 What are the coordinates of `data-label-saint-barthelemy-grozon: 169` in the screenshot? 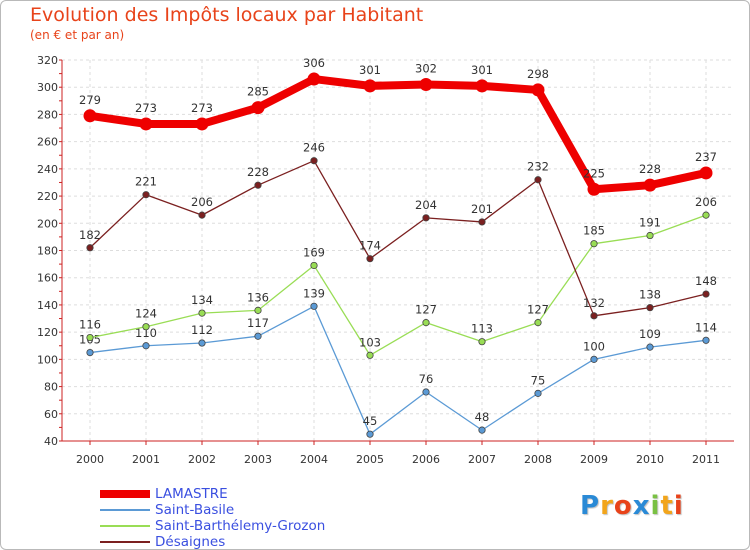 It's located at (314, 252).